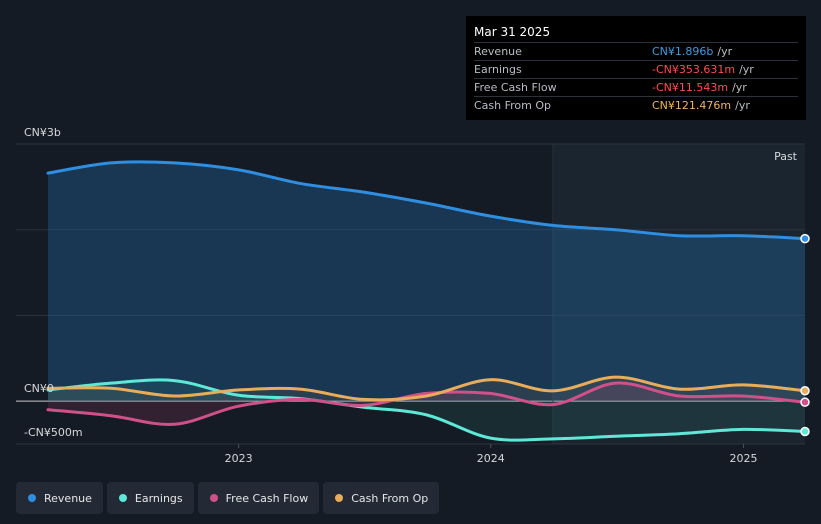 The height and width of the screenshot is (524, 821). I want to click on earnings-area, so click(426, 410).